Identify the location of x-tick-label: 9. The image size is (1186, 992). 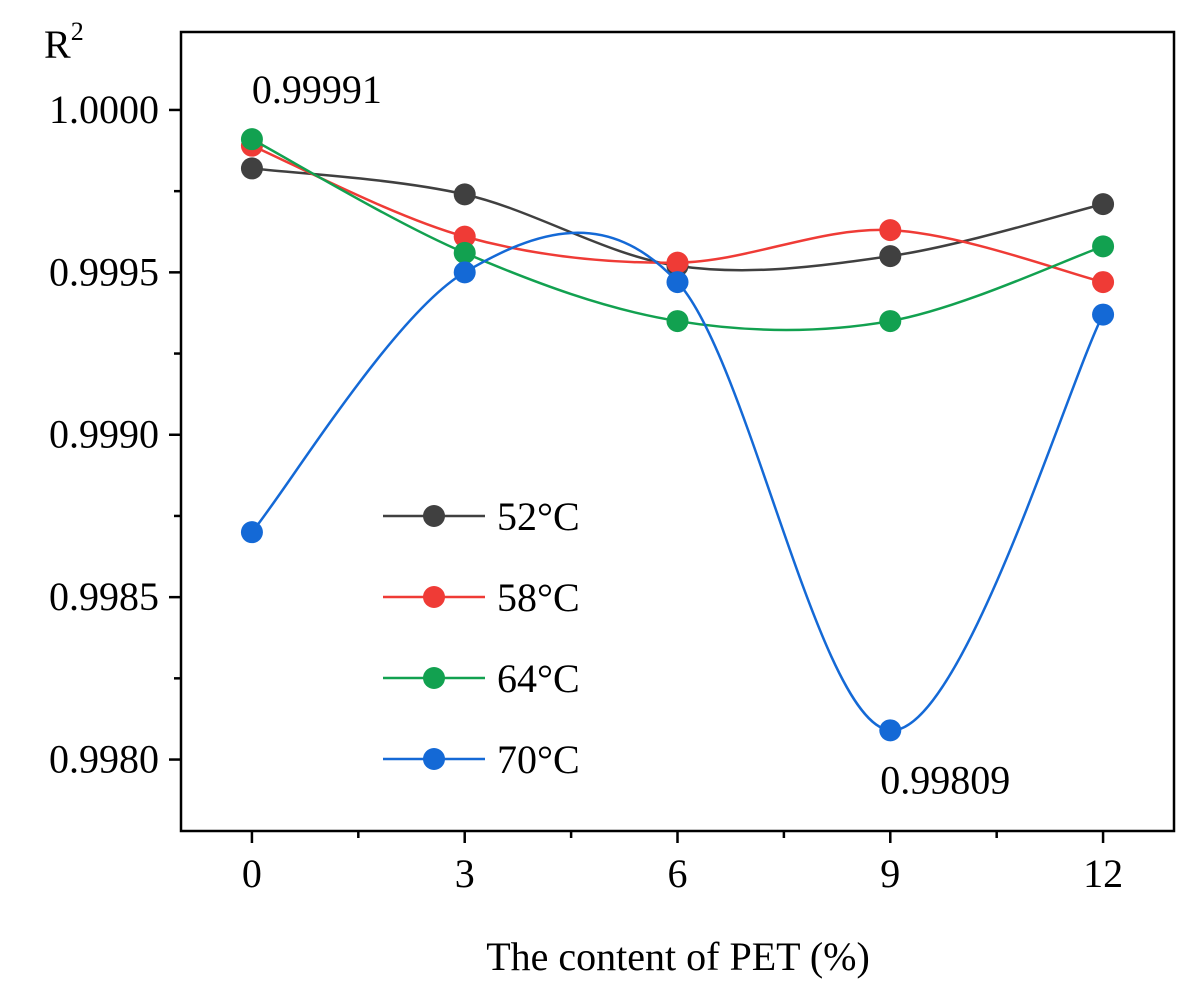
(890, 873).